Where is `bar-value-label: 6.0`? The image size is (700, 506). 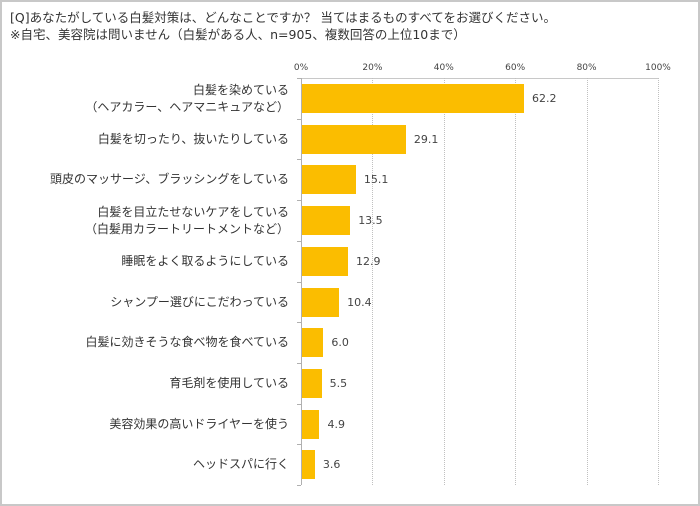 bar-value-label: 6.0 is located at coordinates (340, 343).